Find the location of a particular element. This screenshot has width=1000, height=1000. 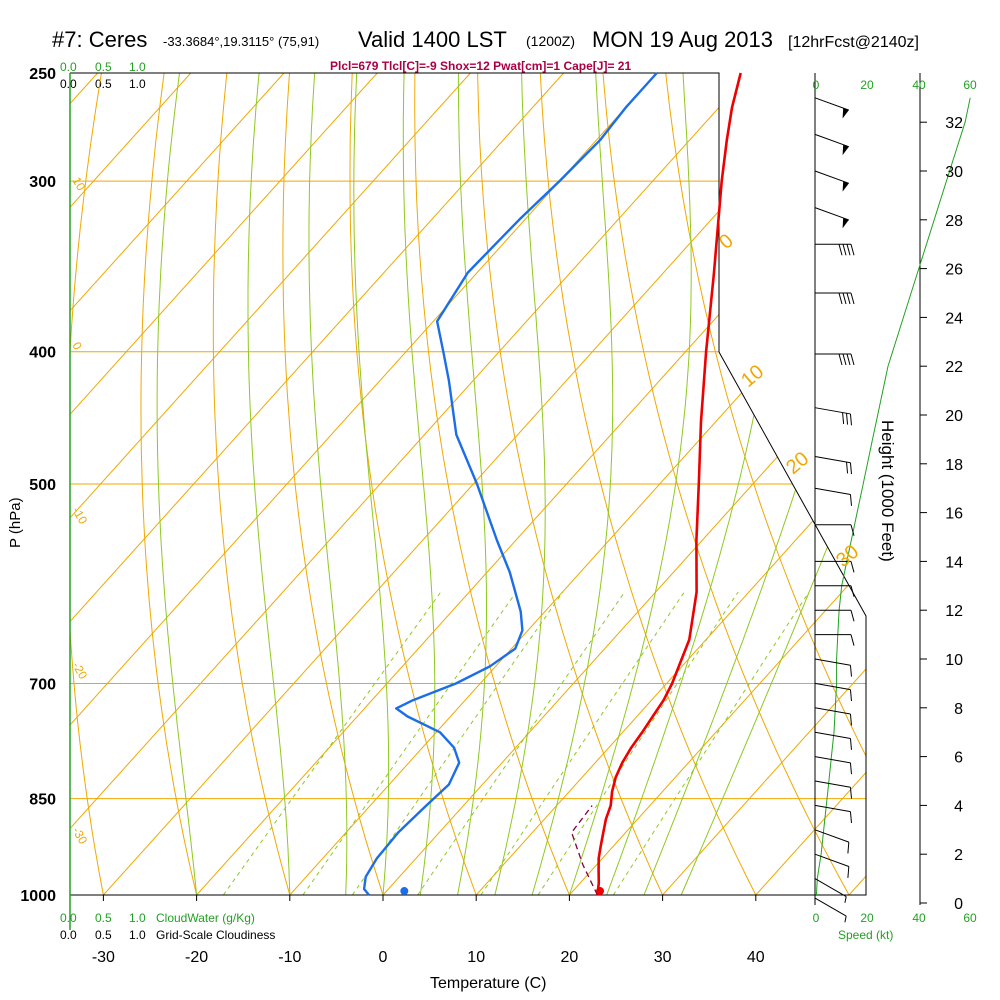

theta-label: -30 is located at coordinates (79, 836).